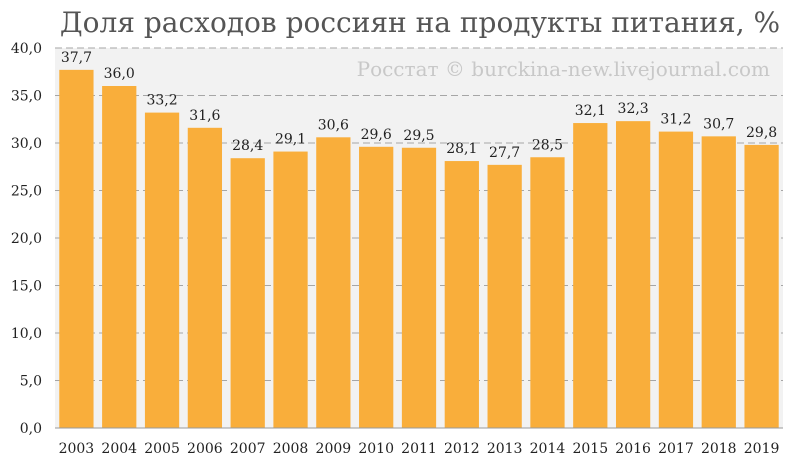 This screenshot has height=471, width=800. I want to click on y-tick-label: 35,0, so click(26, 97).